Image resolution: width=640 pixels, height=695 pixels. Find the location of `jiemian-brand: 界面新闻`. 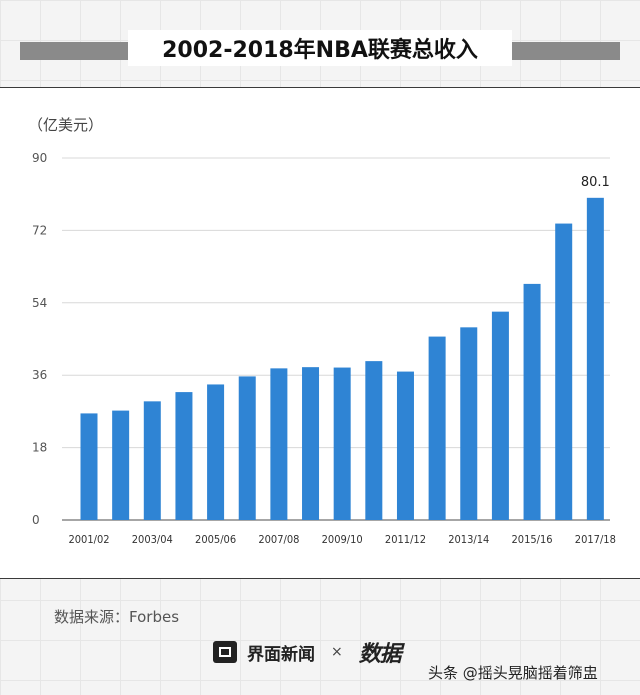

jiemian-brand: 界面新闻 is located at coordinates (281, 654).